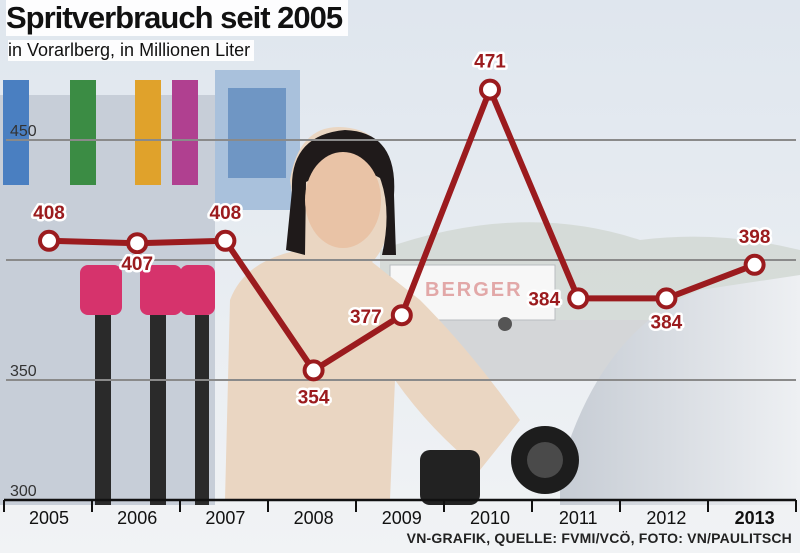  What do you see at coordinates (23, 491) in the screenshot?
I see `y-tick-label: 300` at bounding box center [23, 491].